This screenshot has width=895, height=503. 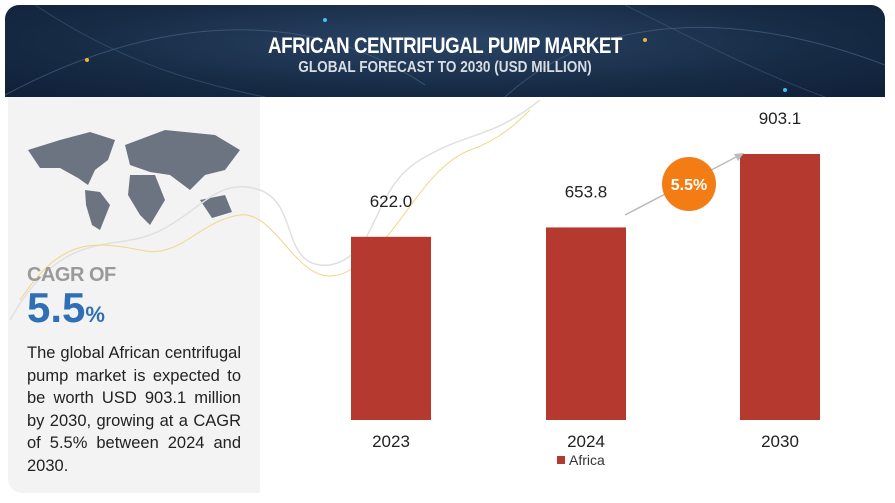 I want to click on cagr-number: 5.5, so click(x=56, y=307).